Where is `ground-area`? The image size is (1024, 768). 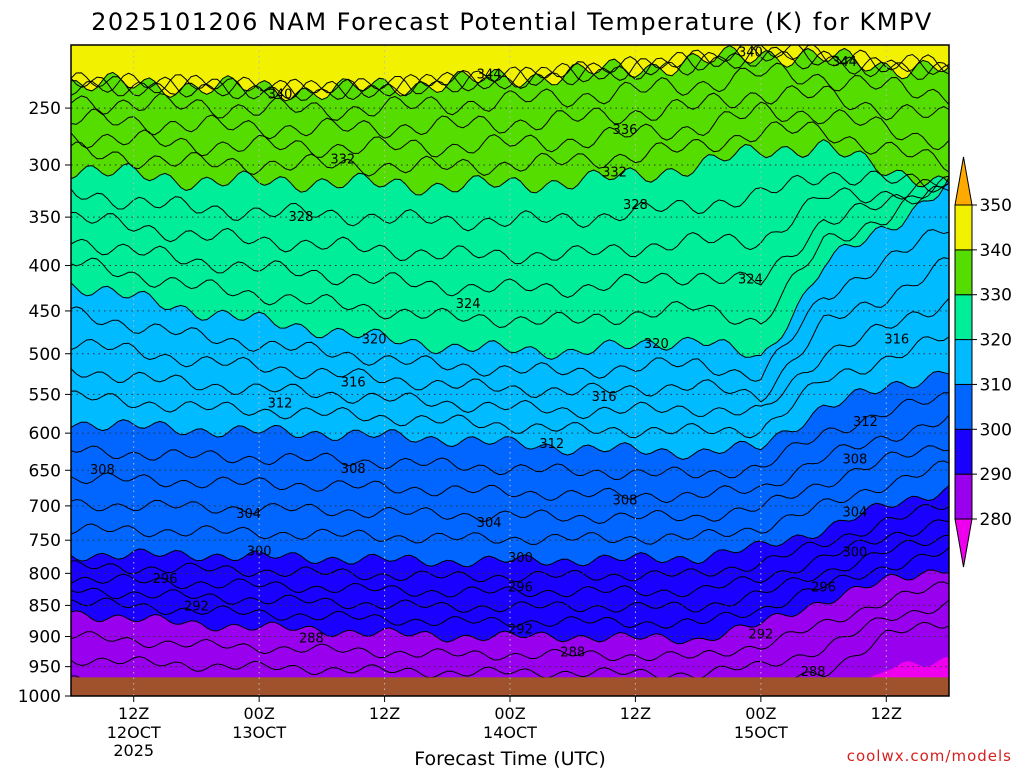
ground-area is located at coordinates (510, 686).